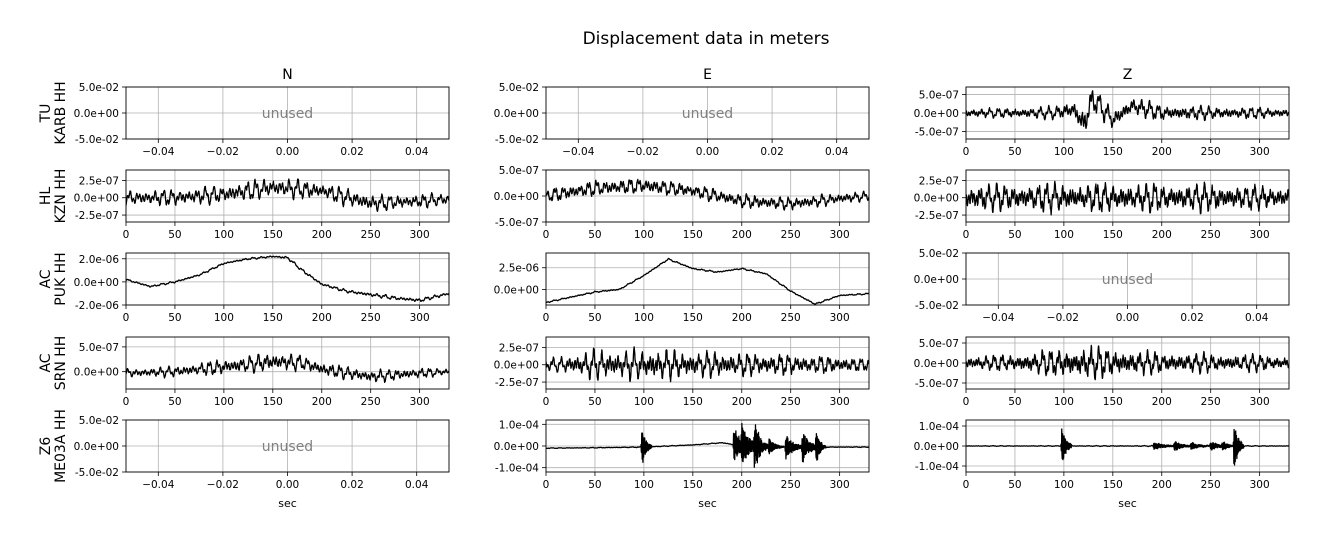  Describe the element at coordinates (578, 152) in the screenshot. I see `x-tick-label: −0.04` at that location.